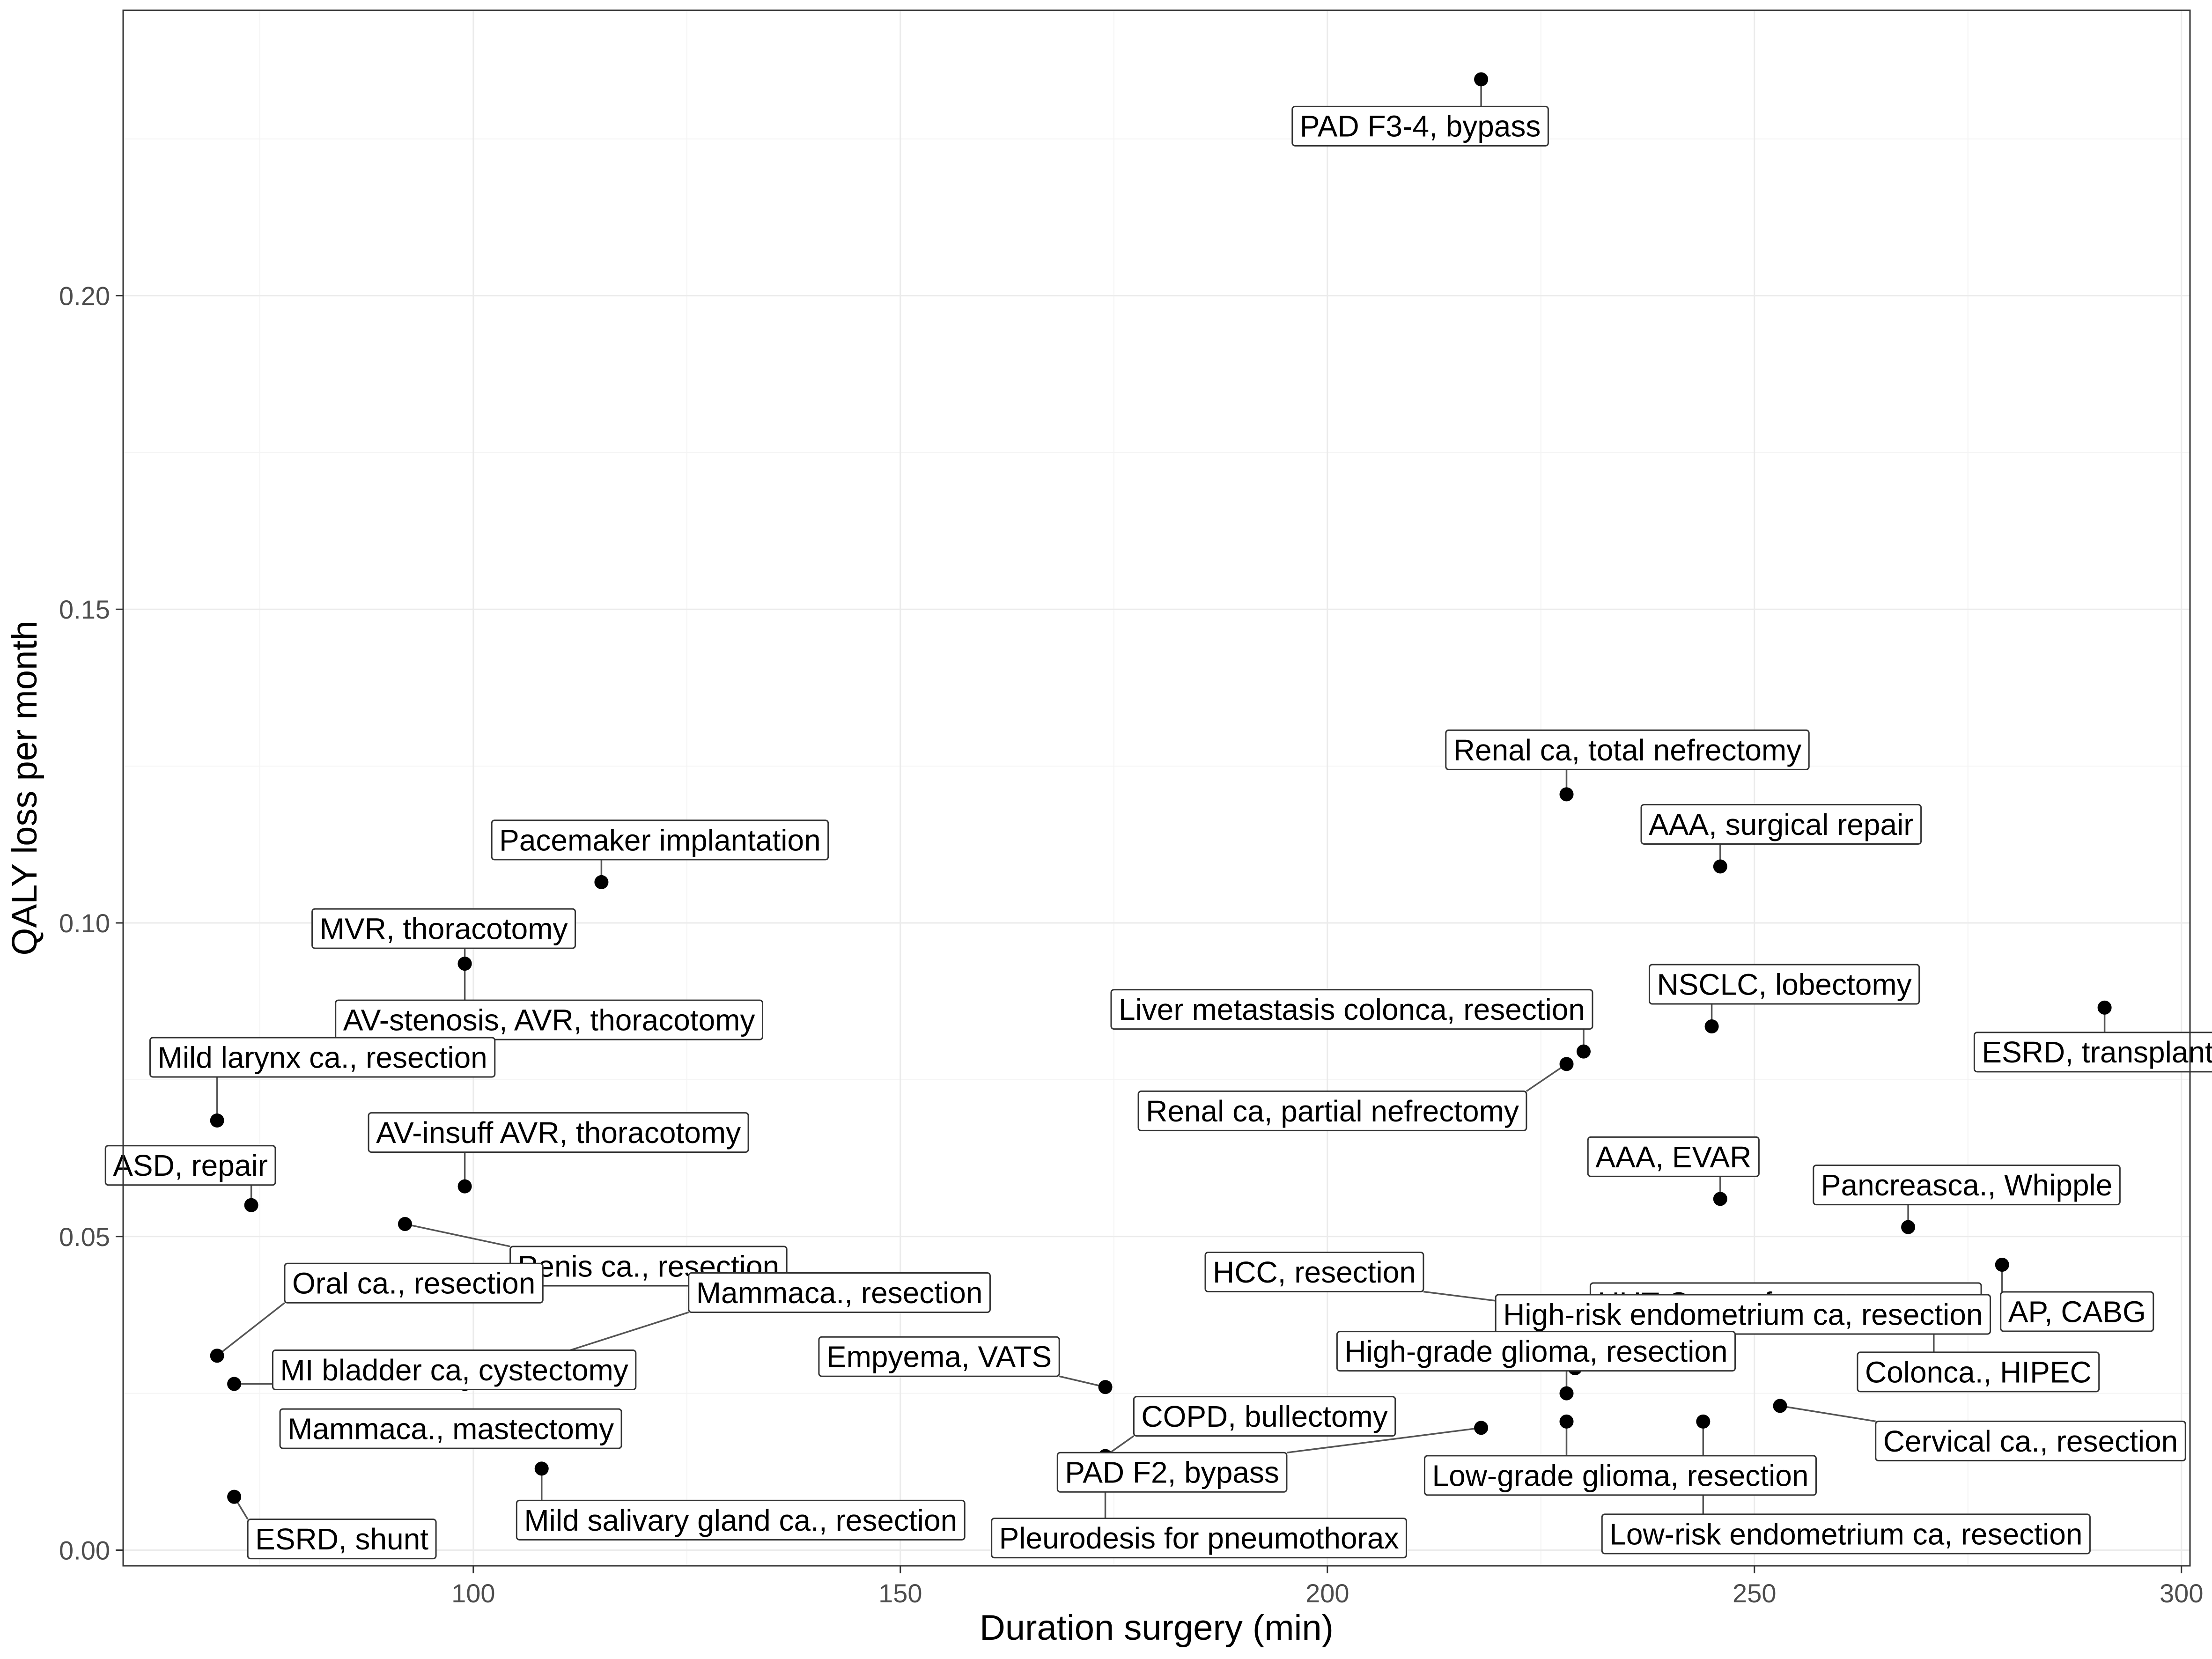 This screenshot has width=2212, height=1659. I want to click on point-label-text: Low-risk endometrium ca, resection, so click(1845, 1534).